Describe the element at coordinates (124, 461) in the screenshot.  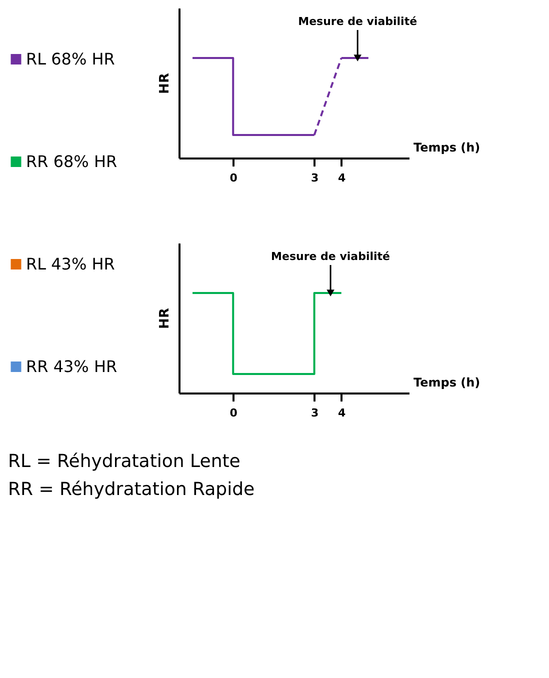
I see `text: RL = Réhydratation Lente` at that location.